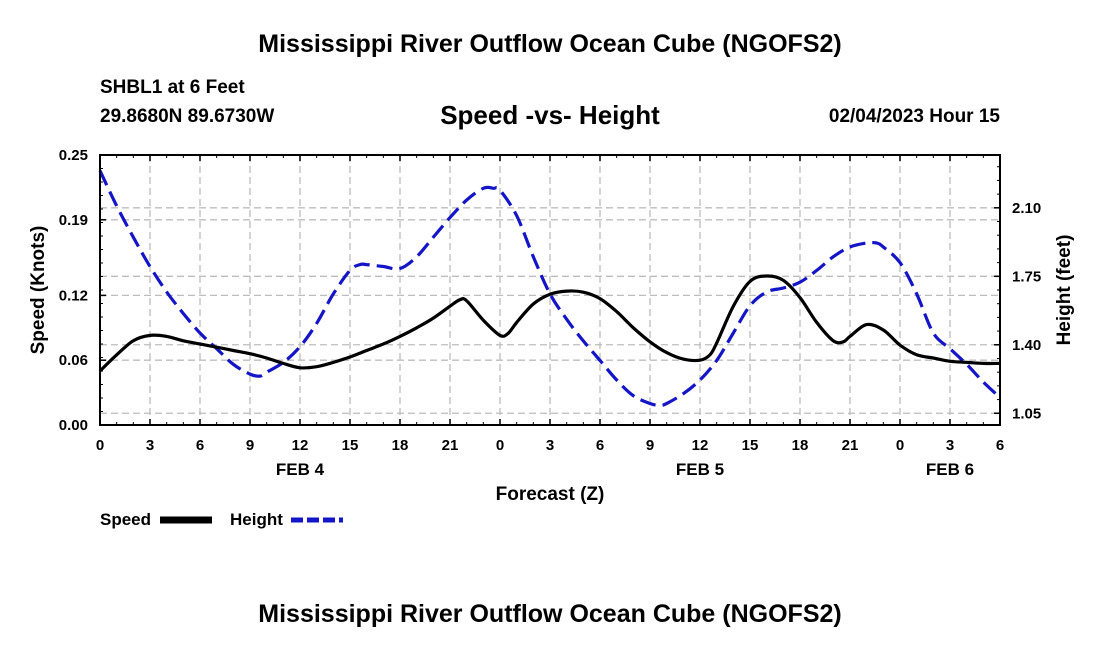 The height and width of the screenshot is (650, 1100). I want to click on station-label: SHBL1 at 6 Feet, so click(172, 87).